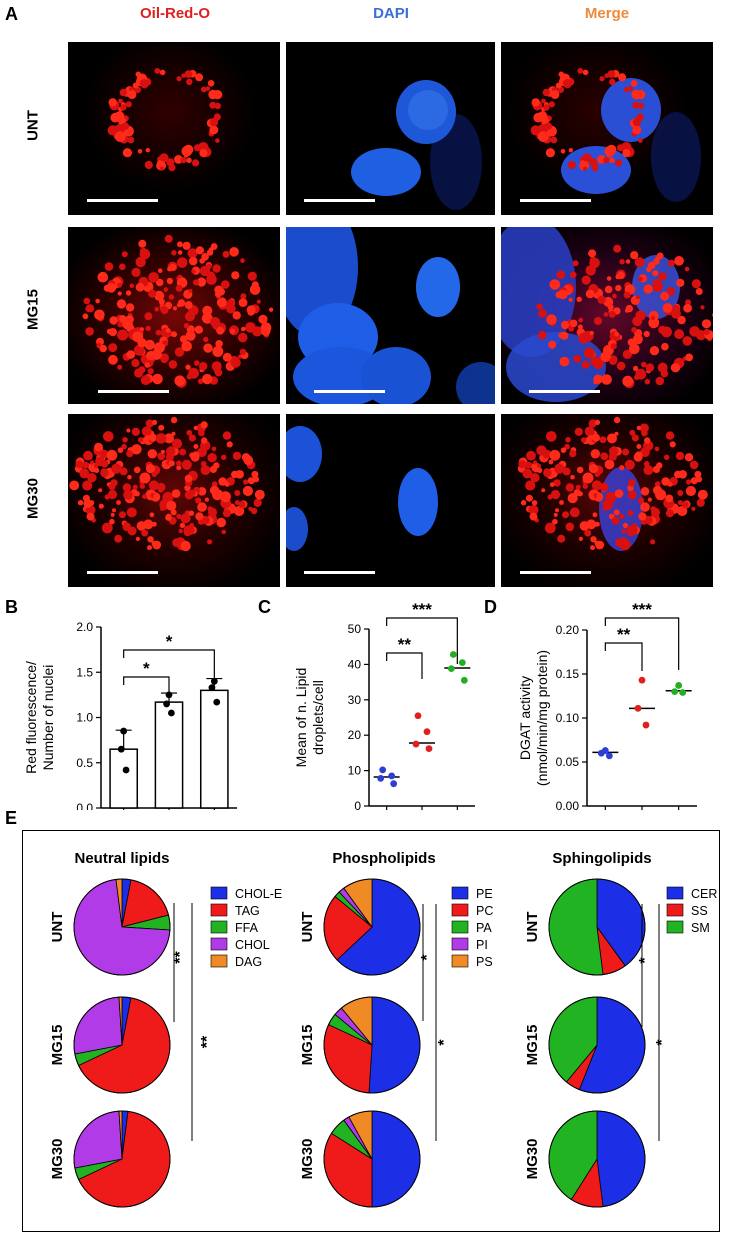  What do you see at coordinates (11, 607) in the screenshot?
I see `panel-label-b: B` at bounding box center [11, 607].